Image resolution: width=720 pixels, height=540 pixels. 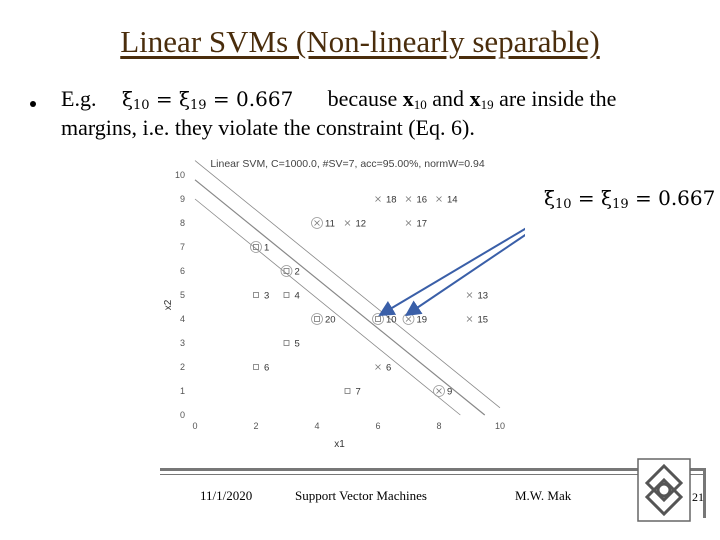 I want to click on point-label: 16, so click(x=422, y=200).